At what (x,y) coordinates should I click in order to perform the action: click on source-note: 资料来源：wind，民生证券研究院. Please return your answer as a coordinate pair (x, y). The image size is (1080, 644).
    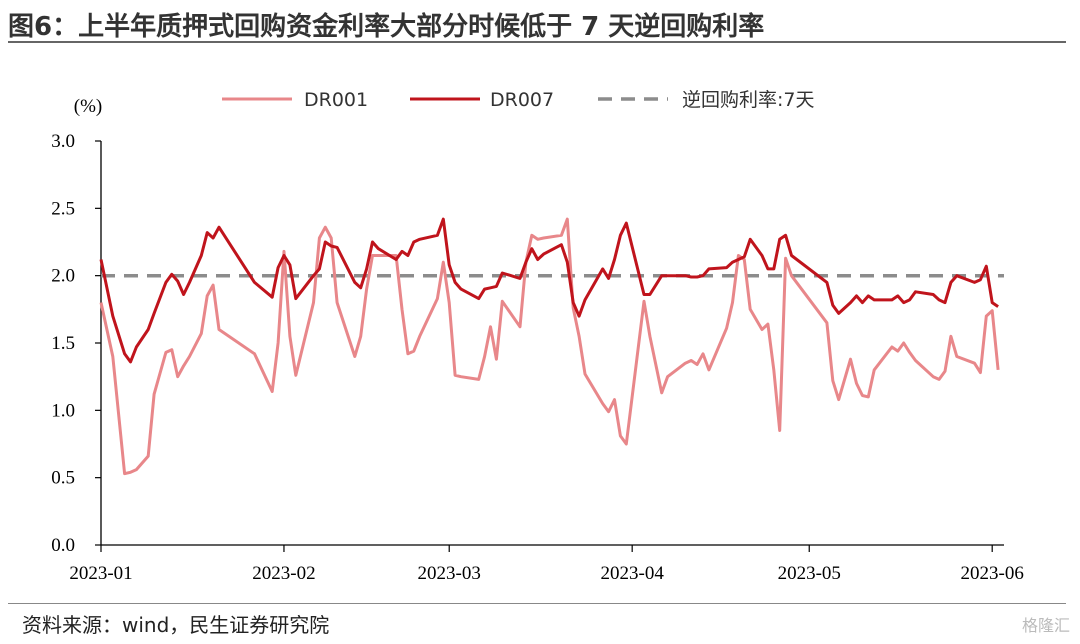
    Looking at the image, I should click on (176, 625).